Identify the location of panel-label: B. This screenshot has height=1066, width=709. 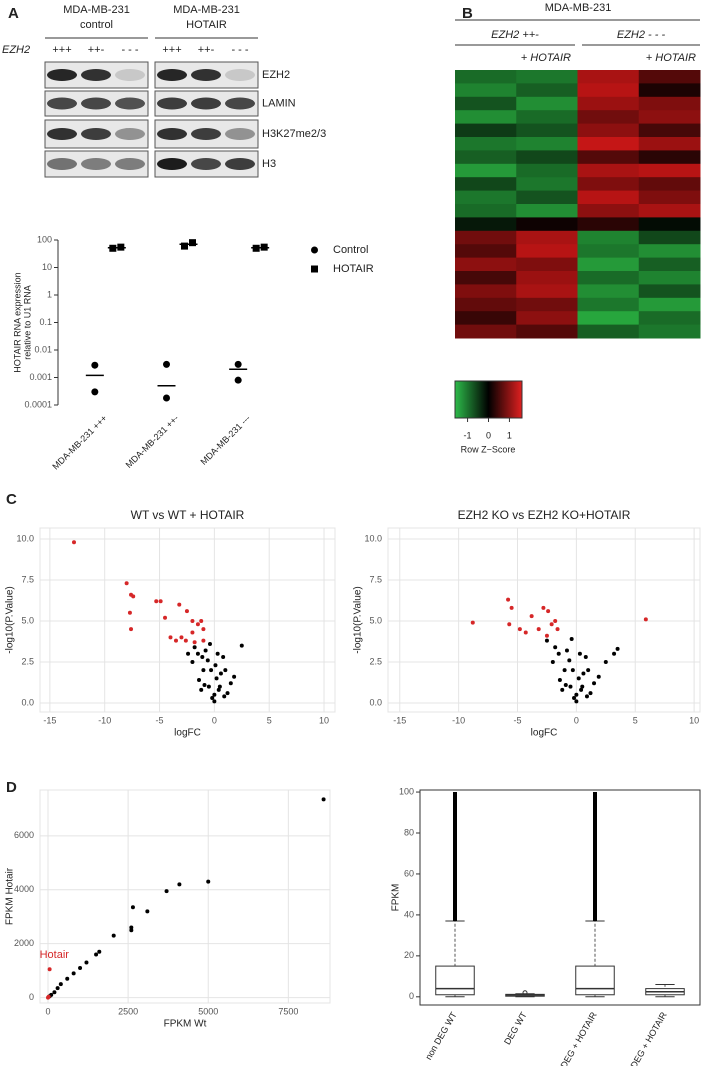
(467, 13).